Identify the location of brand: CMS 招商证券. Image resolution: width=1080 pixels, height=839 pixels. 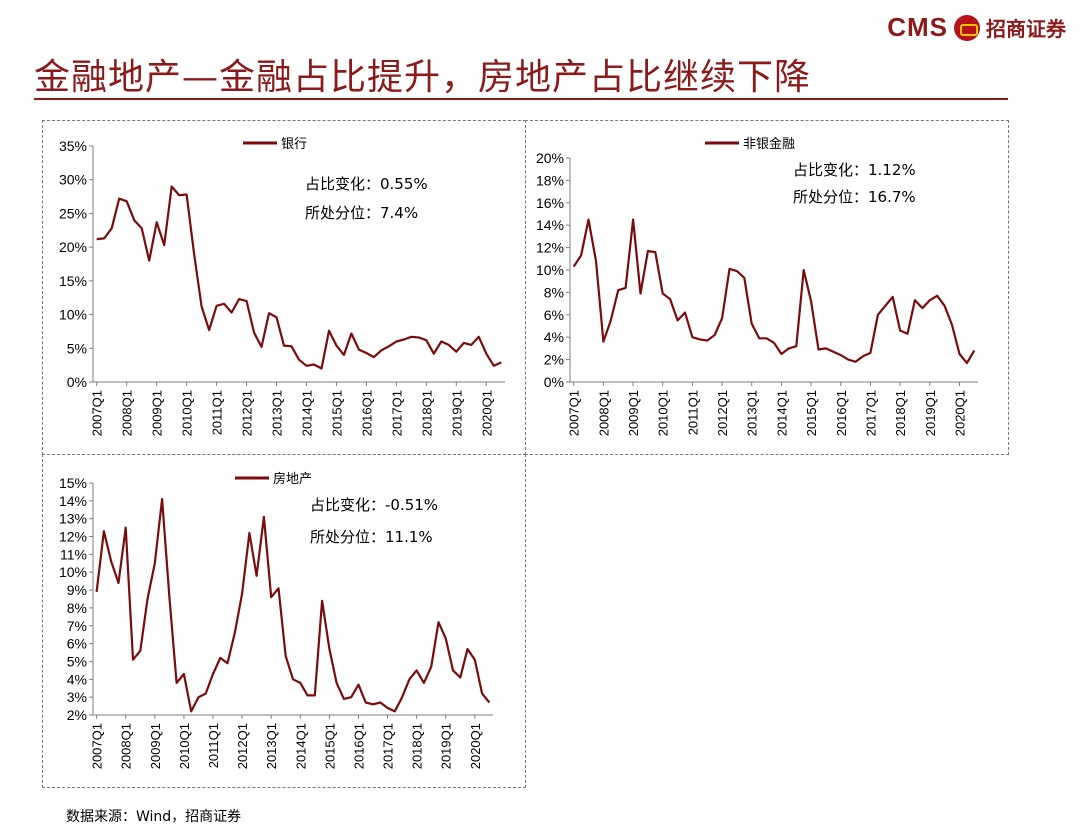
(976, 27).